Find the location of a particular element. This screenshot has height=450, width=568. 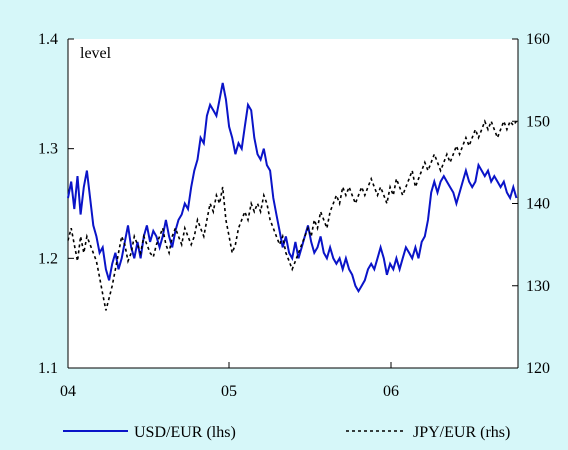

x-axis-ticks: 04 05 06 is located at coordinates (229, 381).